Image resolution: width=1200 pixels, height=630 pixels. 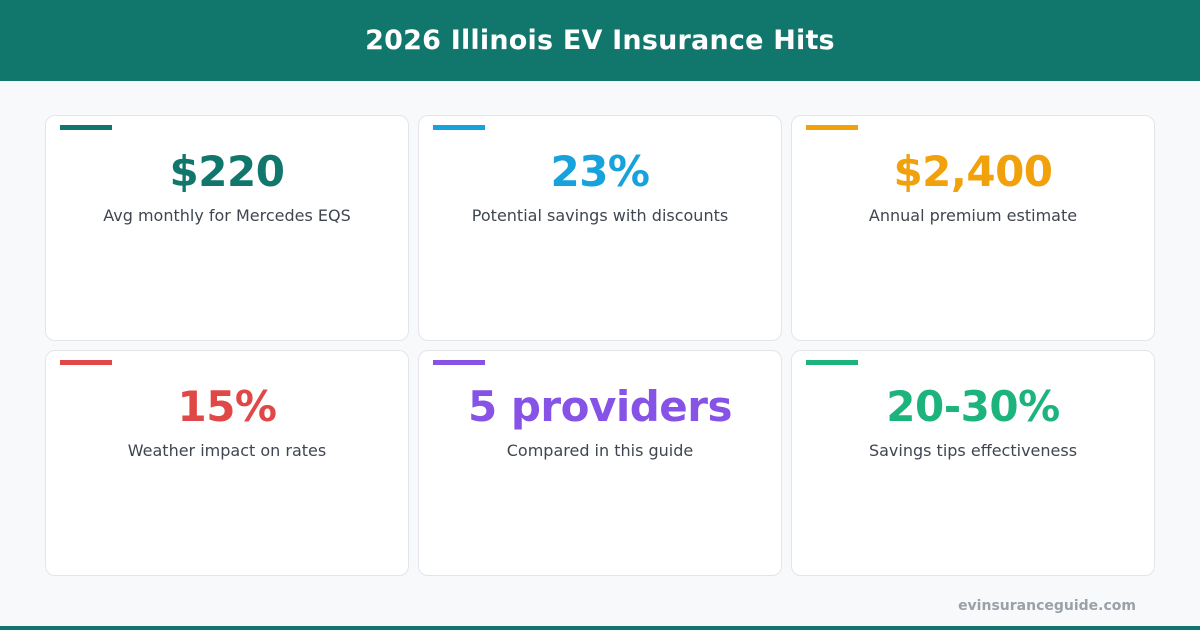 What do you see at coordinates (227, 450) in the screenshot?
I see `stat-label: Weather impact on rates` at bounding box center [227, 450].